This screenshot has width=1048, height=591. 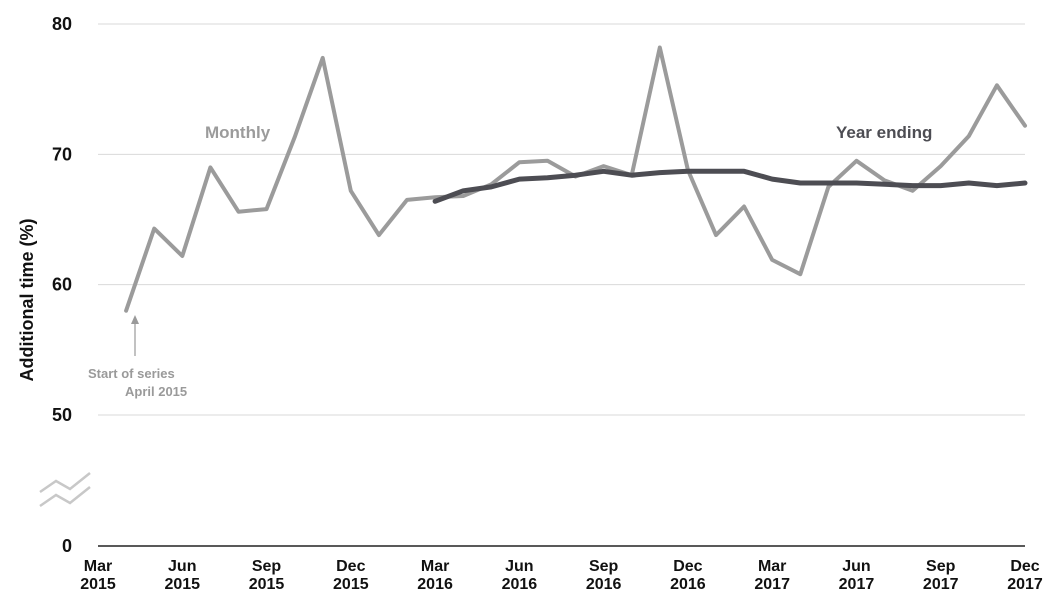 I want to click on y-tick-label: 50, so click(x=62, y=415).